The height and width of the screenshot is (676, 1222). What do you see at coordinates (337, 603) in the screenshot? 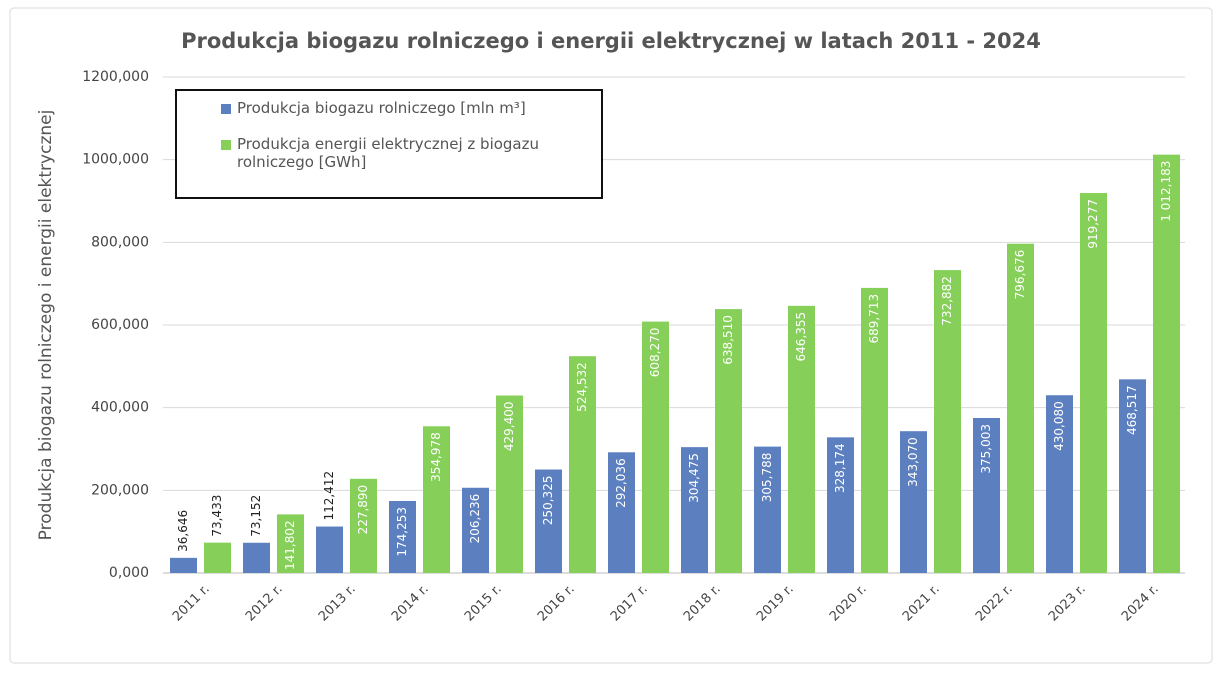
I see `x-tick-label: 2013 r.` at bounding box center [337, 603].